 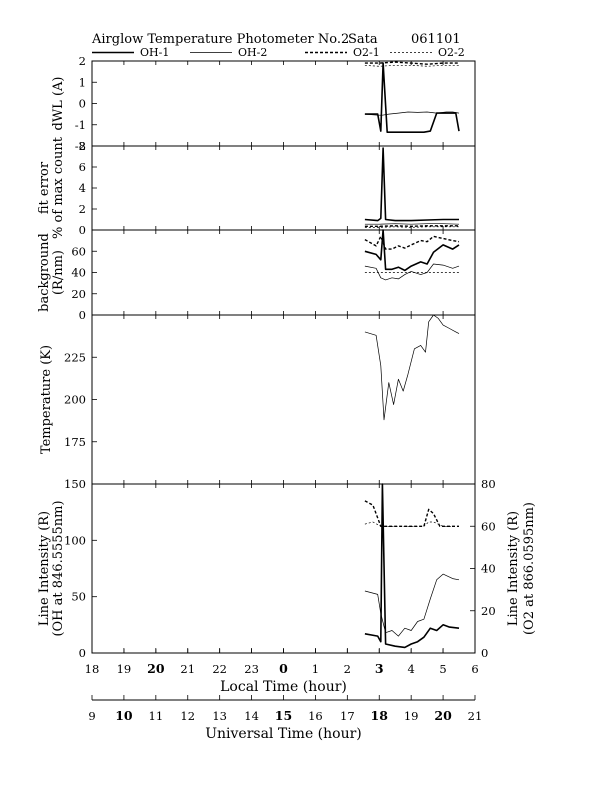 I want to click on y-tick-label: 225, so click(x=75, y=357).